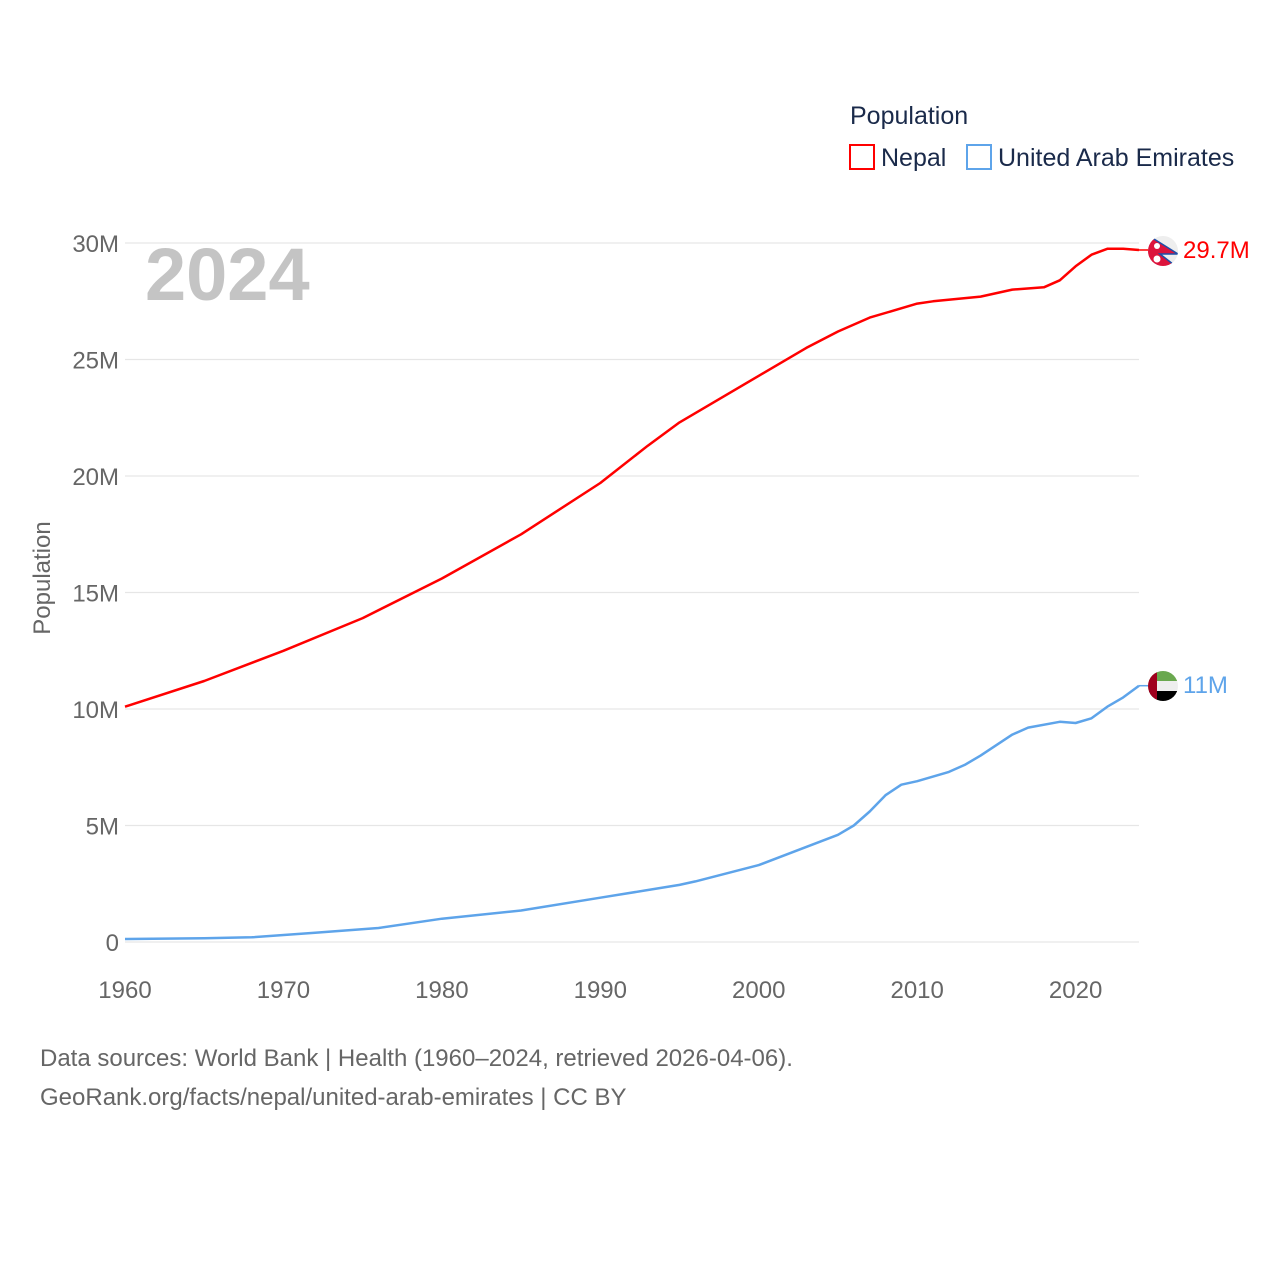 This screenshot has height=1280, width=1280. What do you see at coordinates (916, 990) in the screenshot?
I see `x-tick-label: 2010` at bounding box center [916, 990].